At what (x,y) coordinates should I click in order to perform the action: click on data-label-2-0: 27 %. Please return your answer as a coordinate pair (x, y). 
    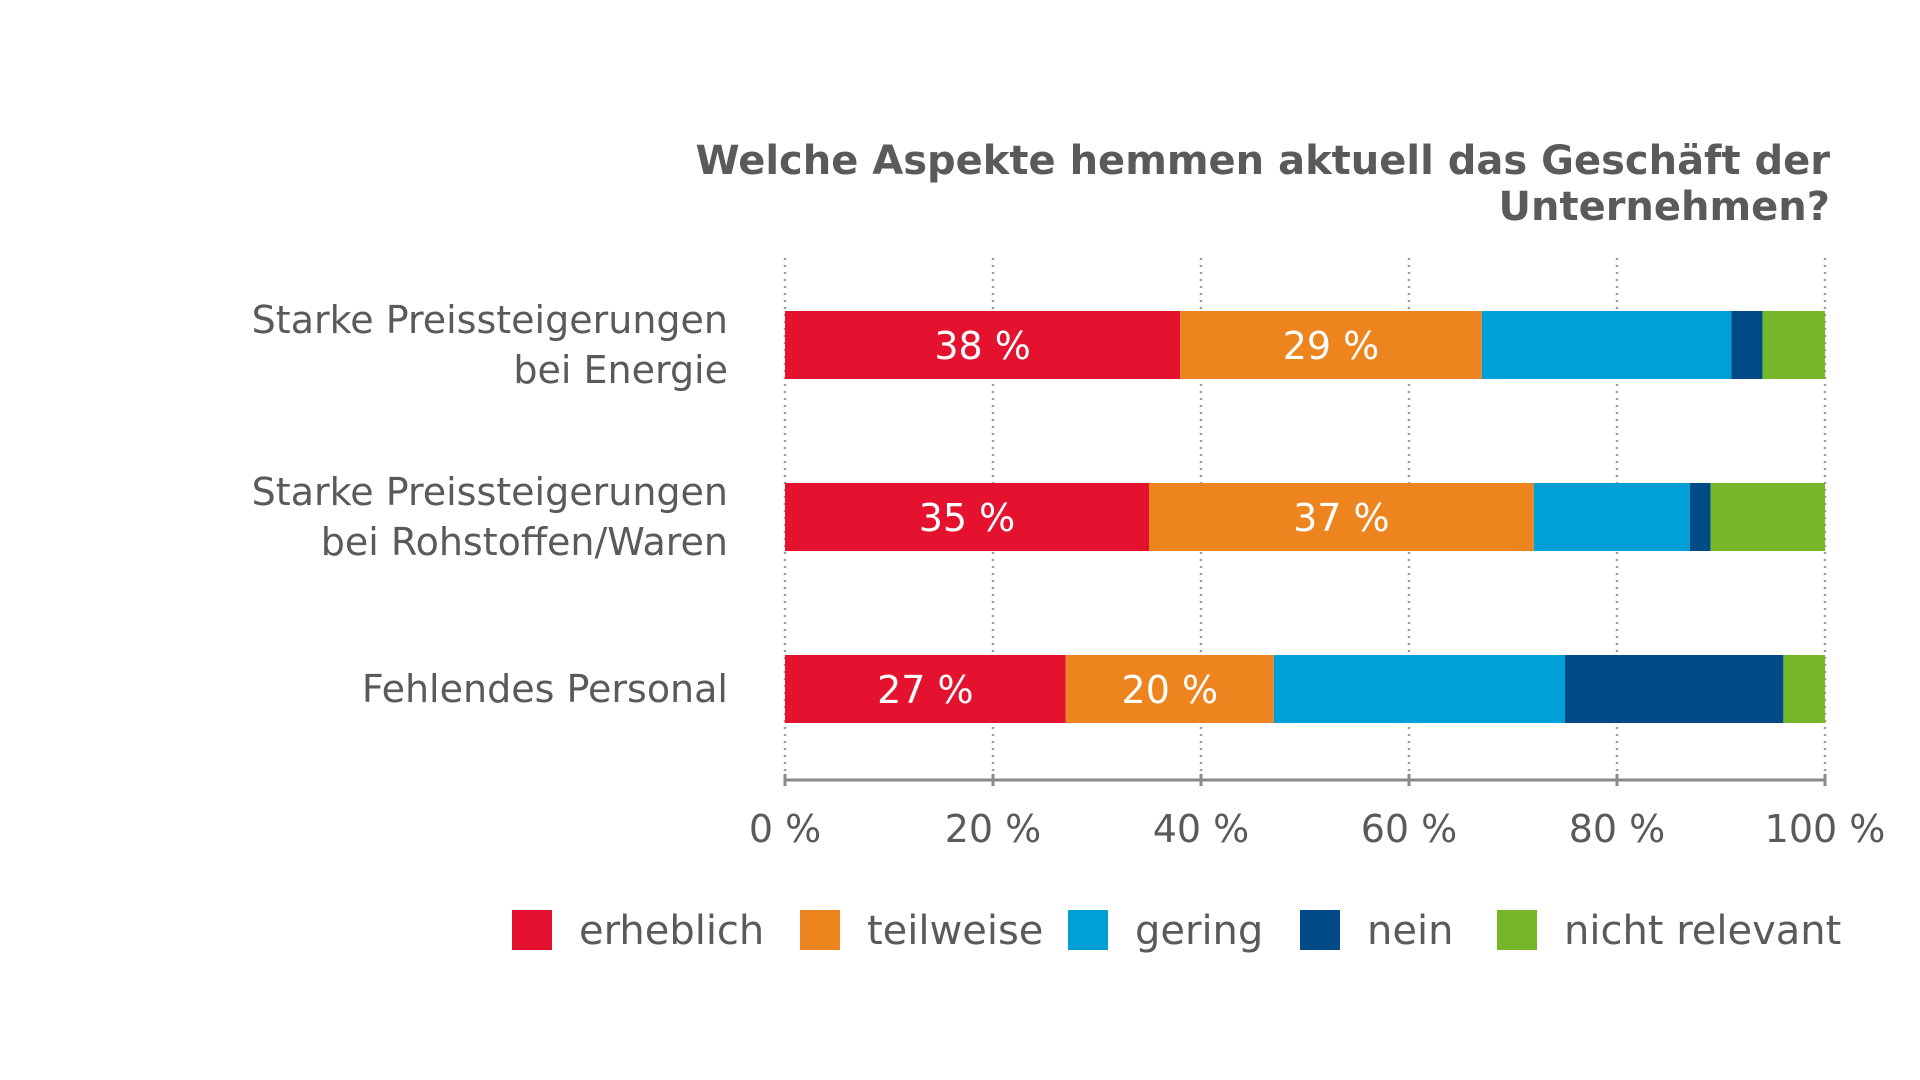
    Looking at the image, I should click on (925, 690).